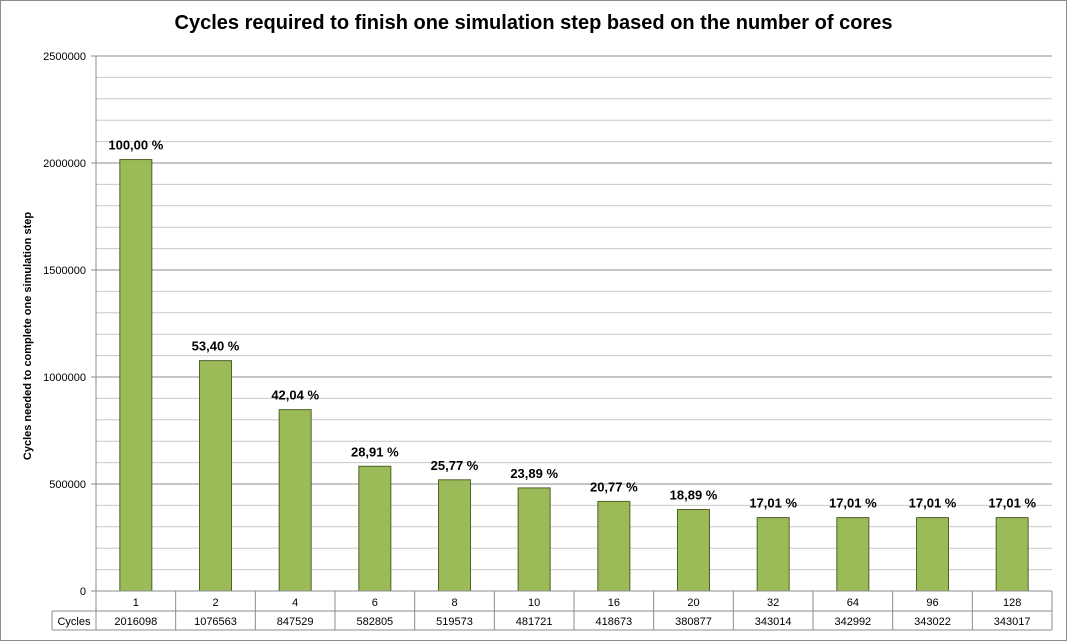 The image size is (1067, 641). I want to click on x-tick-label: 10, so click(534, 603).